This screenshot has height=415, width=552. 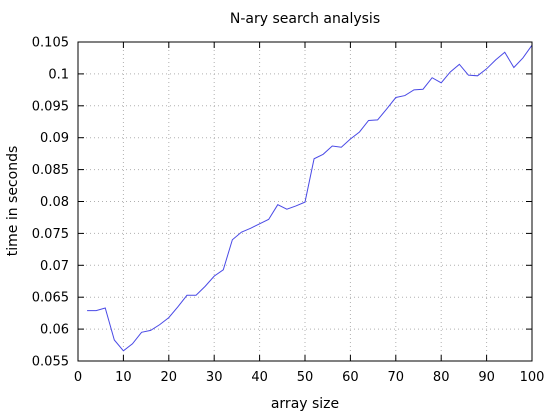 What do you see at coordinates (123, 377) in the screenshot?
I see `x-tick-label: 10` at bounding box center [123, 377].